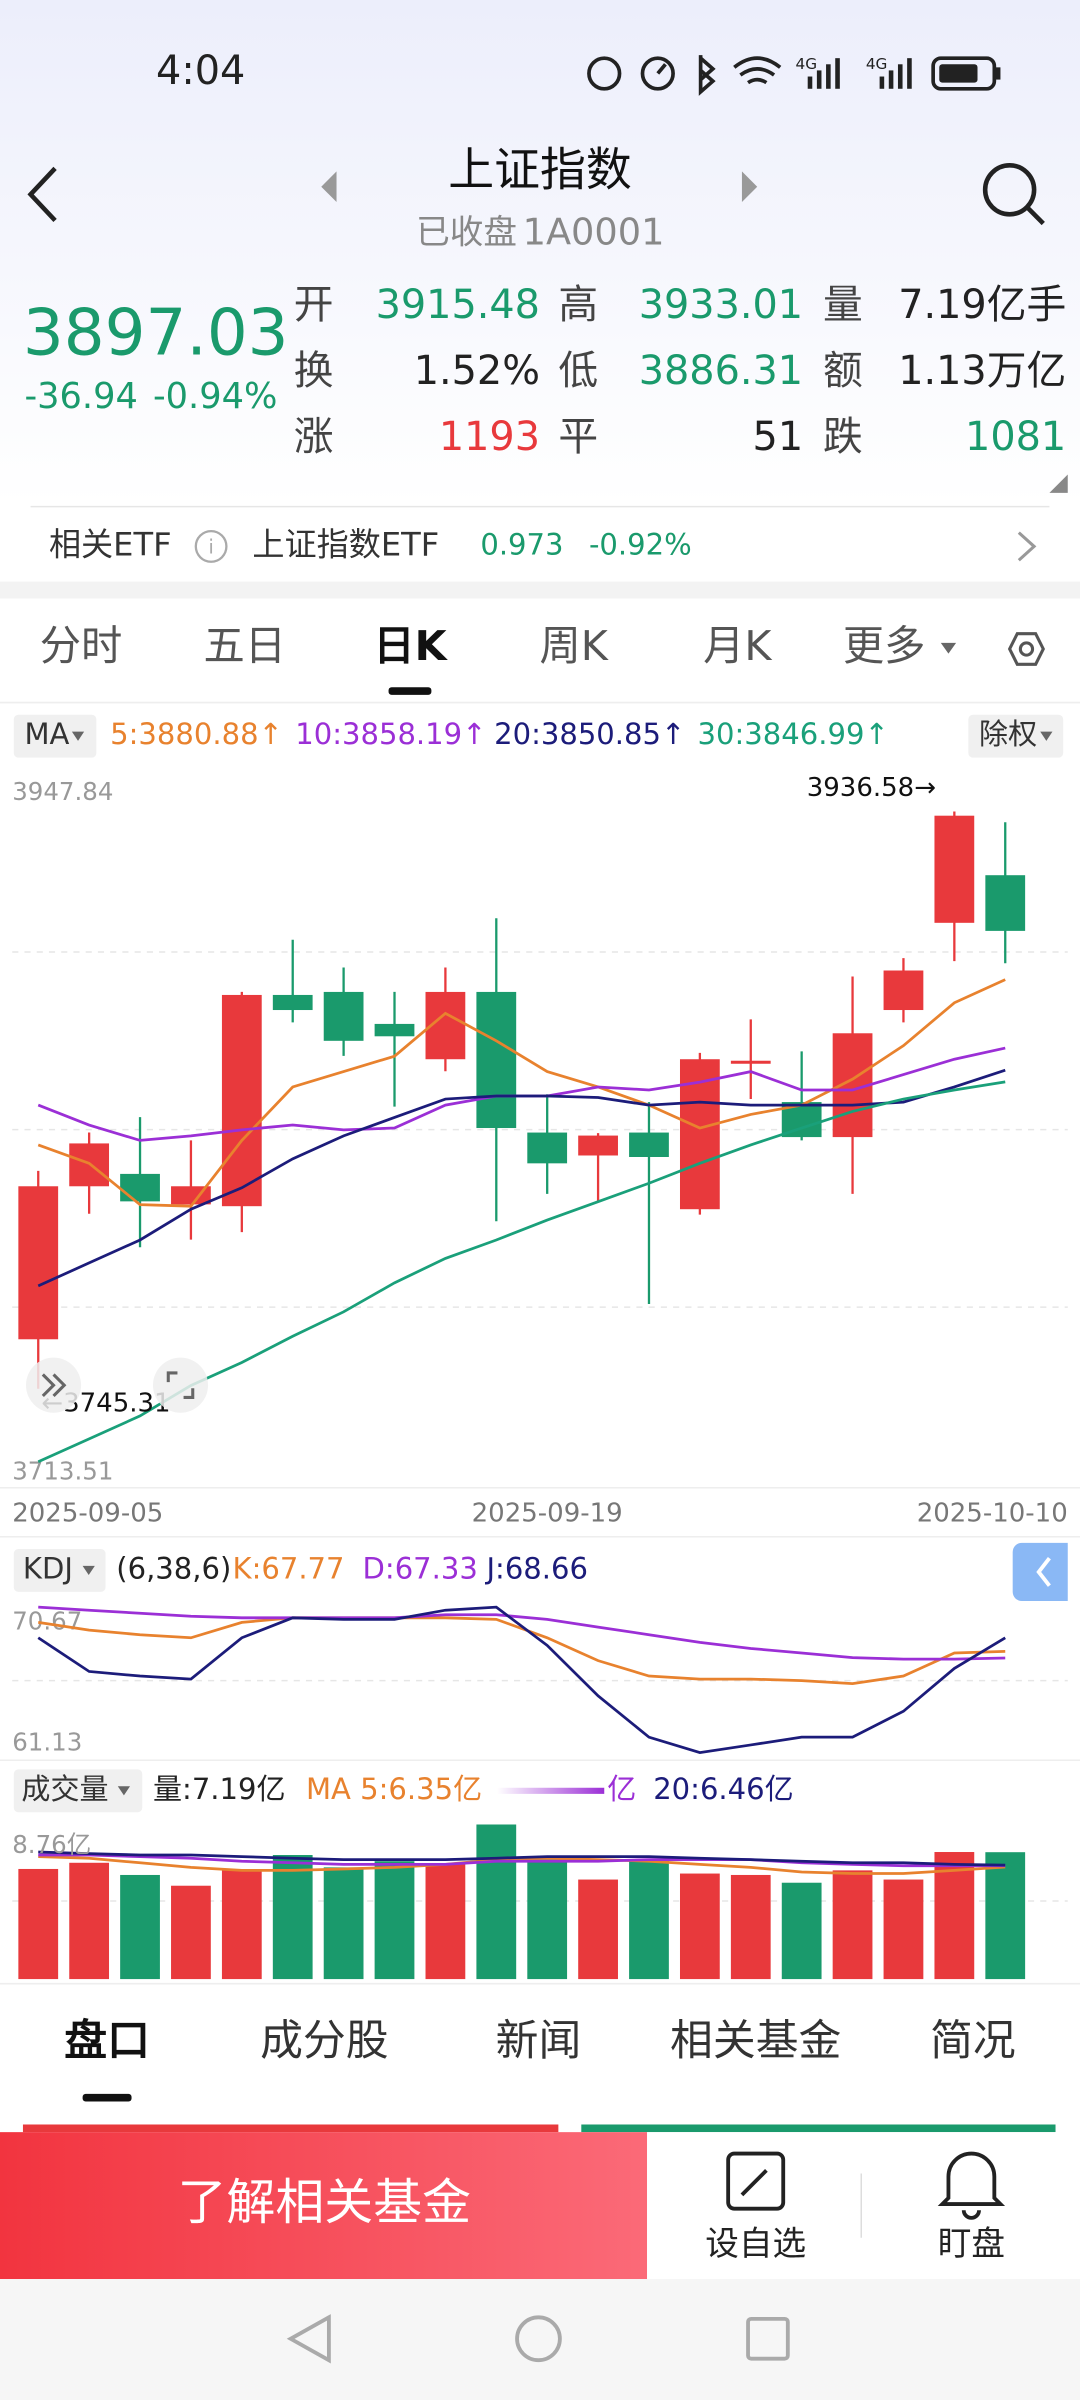  I want to click on change: -36.94, so click(80, 396).